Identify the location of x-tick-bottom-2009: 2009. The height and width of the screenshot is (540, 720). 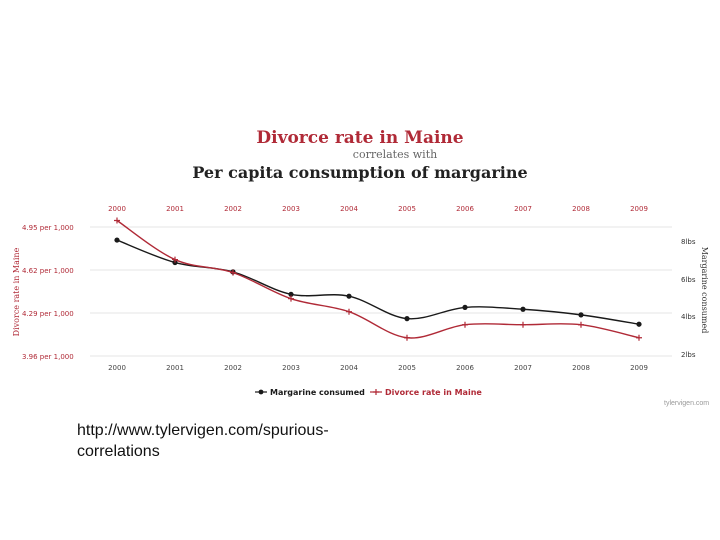
(639, 368).